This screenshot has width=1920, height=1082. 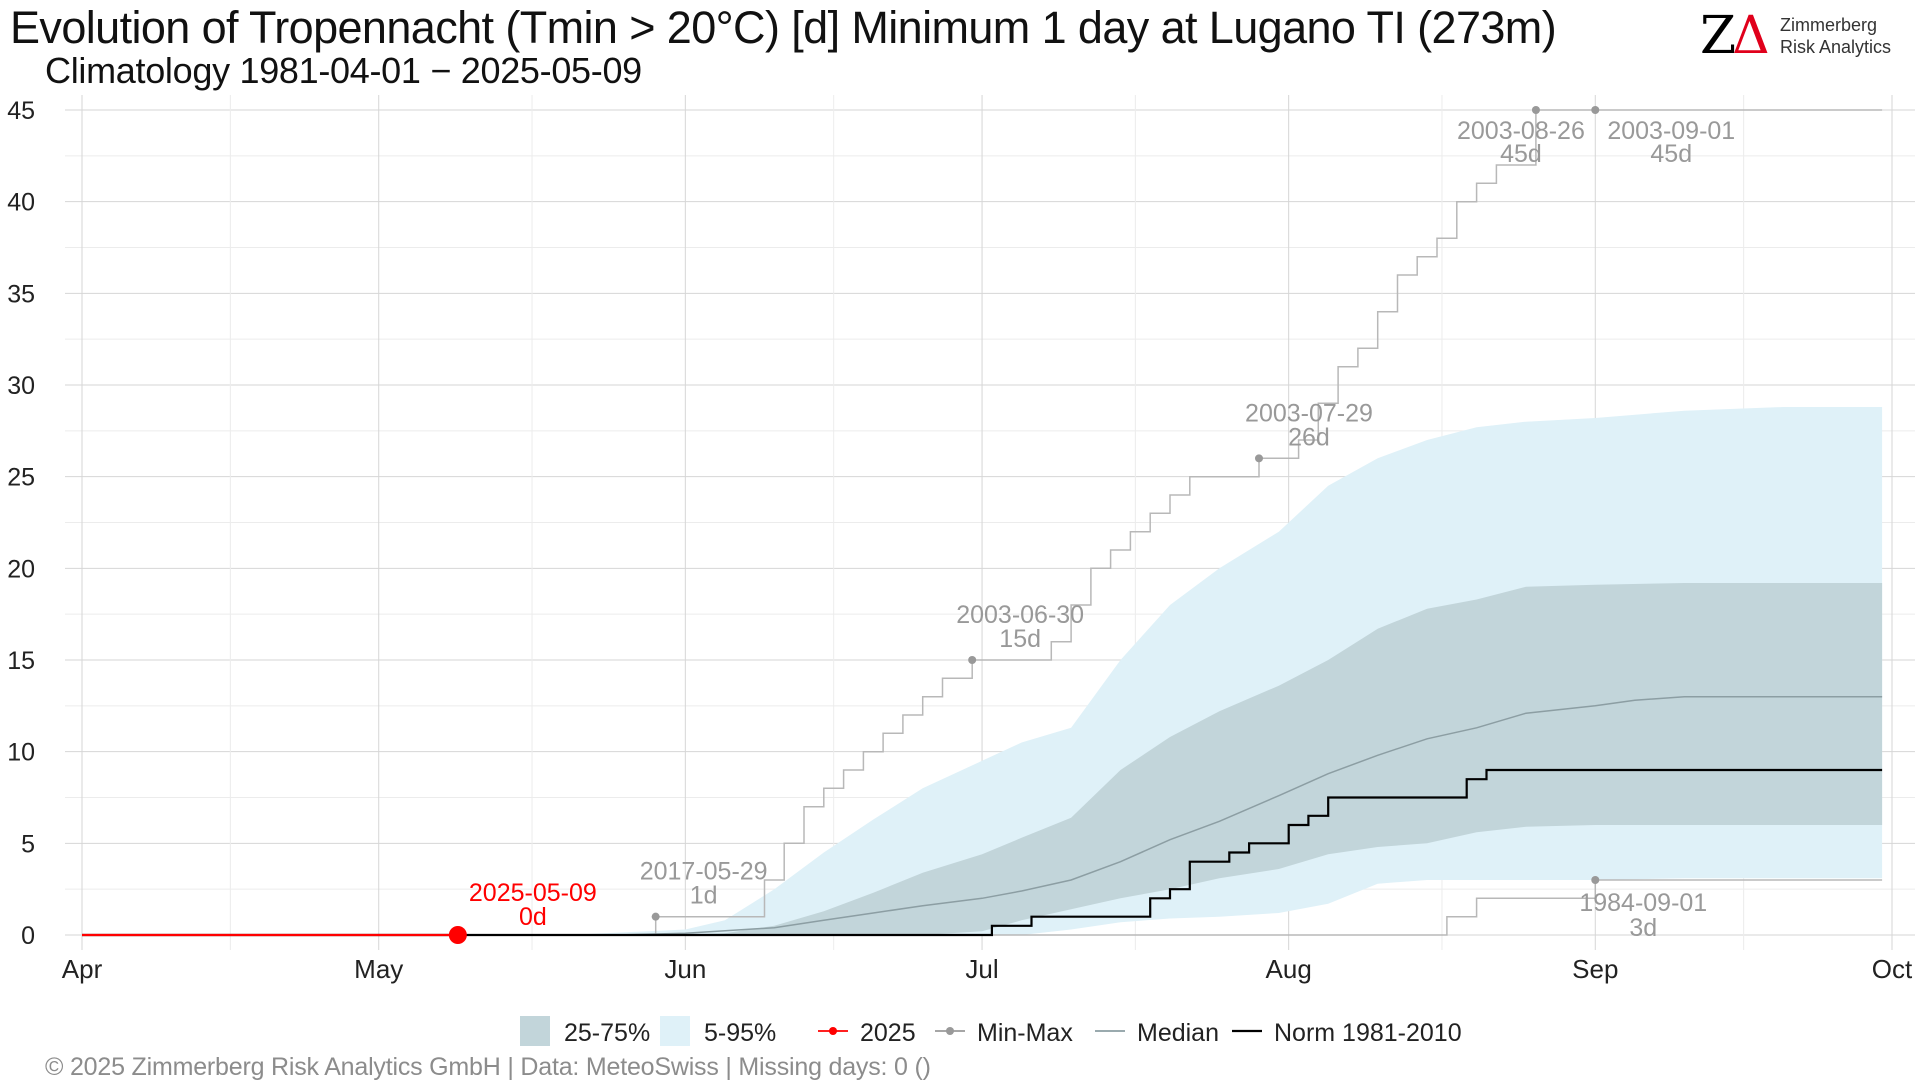 I want to click on y-tick-label: 15, so click(x=21, y=661).